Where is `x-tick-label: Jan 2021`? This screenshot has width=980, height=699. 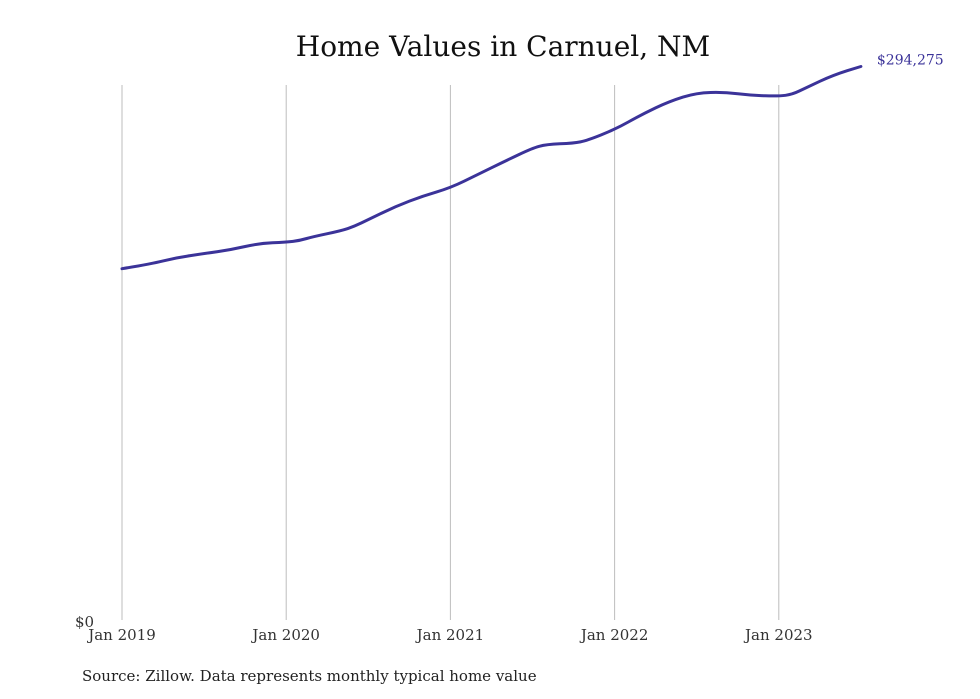 x-tick-label: Jan 2021 is located at coordinates (450, 635).